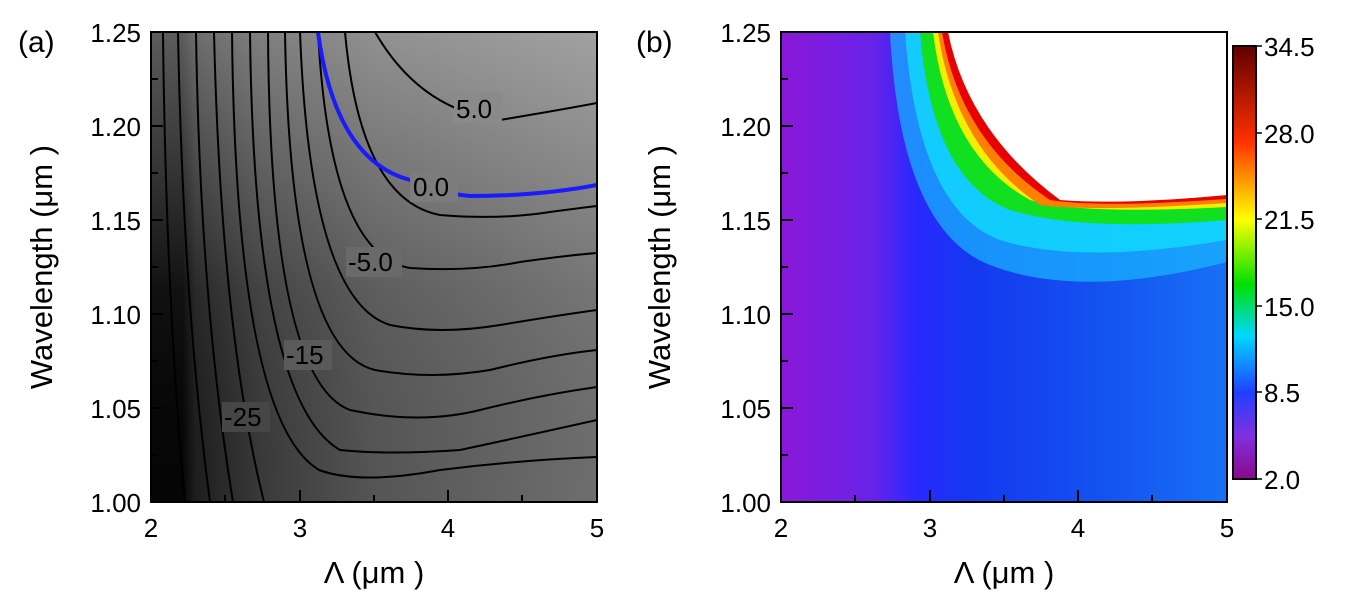  I want to click on colorbar-ticks, so click(1259, 262).